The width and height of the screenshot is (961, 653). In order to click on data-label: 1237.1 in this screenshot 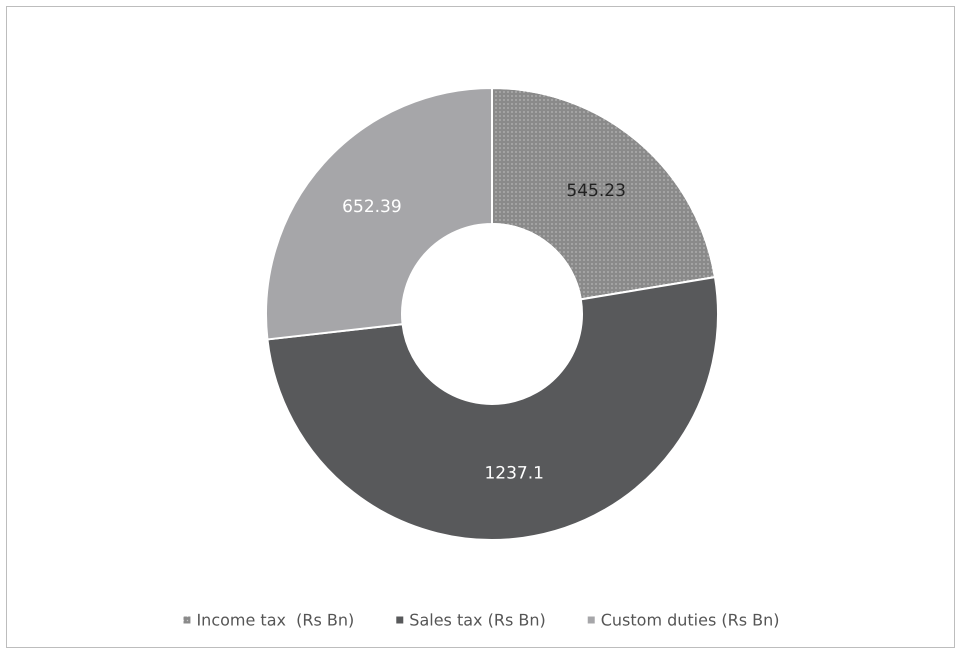, I will do `click(514, 473)`.